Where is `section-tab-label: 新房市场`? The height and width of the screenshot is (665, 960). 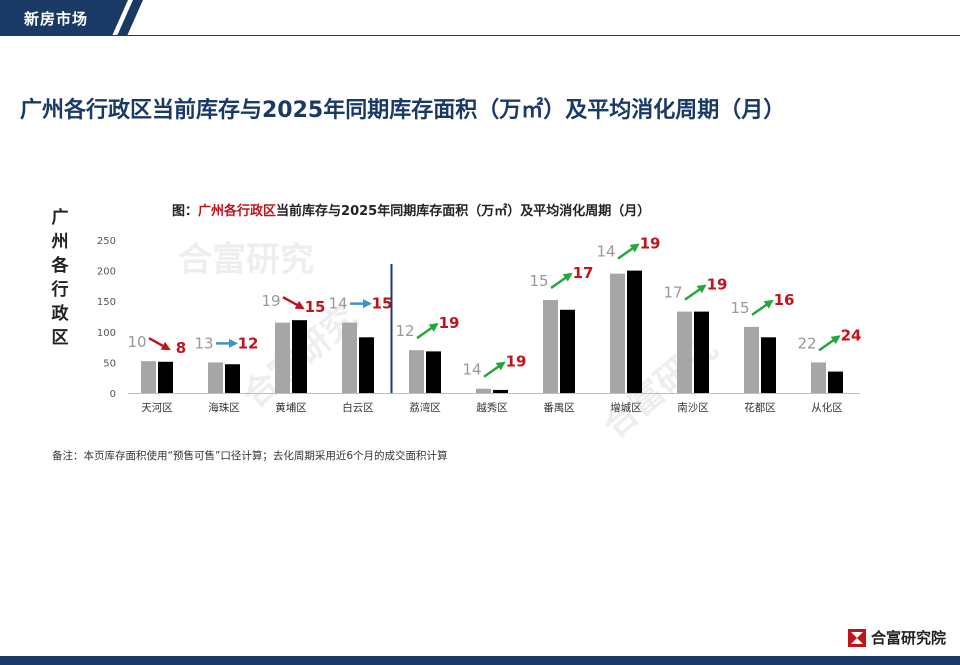
section-tab-label: 新房市场 is located at coordinates (56, 19).